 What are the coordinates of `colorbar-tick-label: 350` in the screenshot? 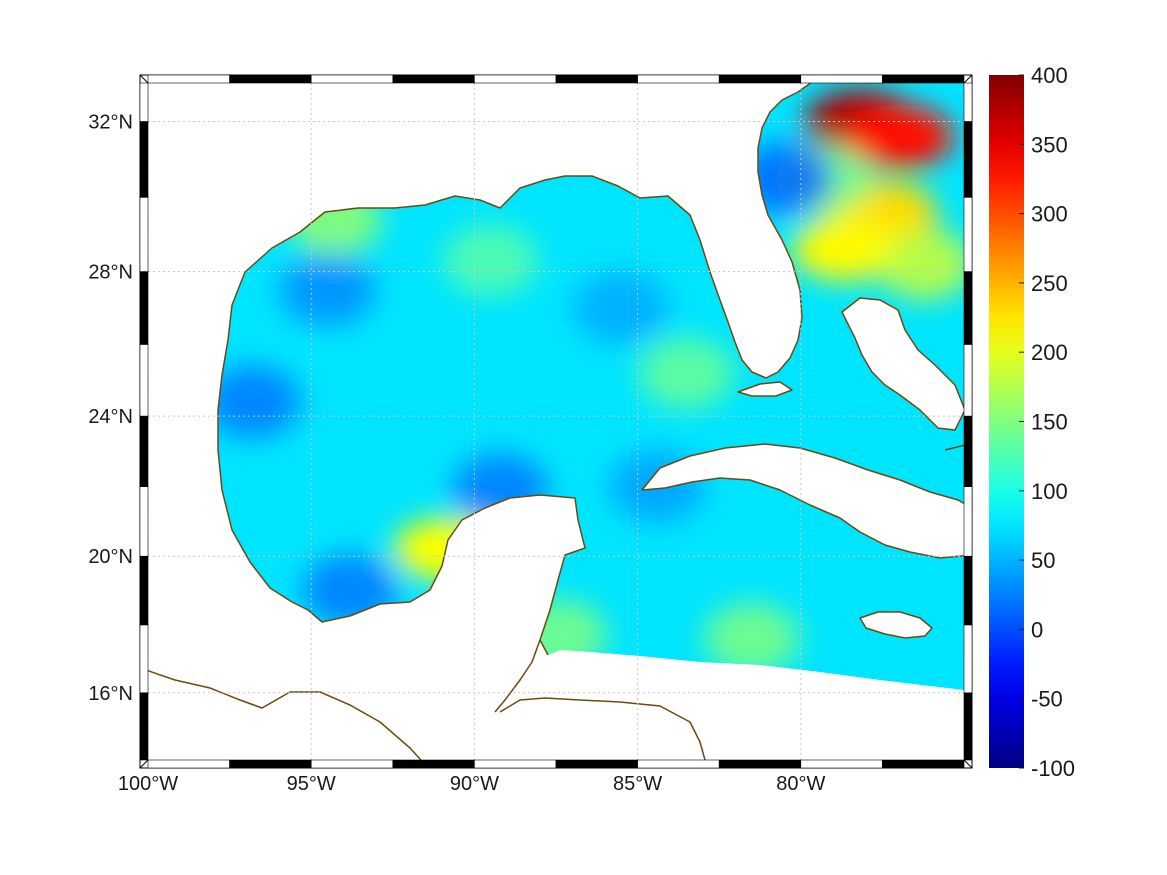 It's located at (1049, 144).